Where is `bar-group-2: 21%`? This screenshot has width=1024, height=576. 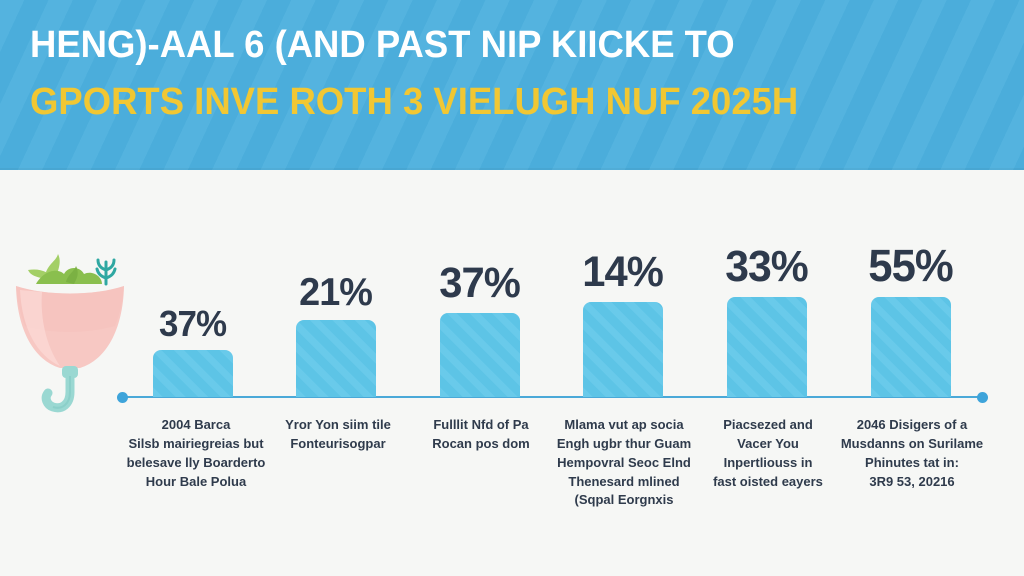
bar-group-2: 21% is located at coordinates (336, 334).